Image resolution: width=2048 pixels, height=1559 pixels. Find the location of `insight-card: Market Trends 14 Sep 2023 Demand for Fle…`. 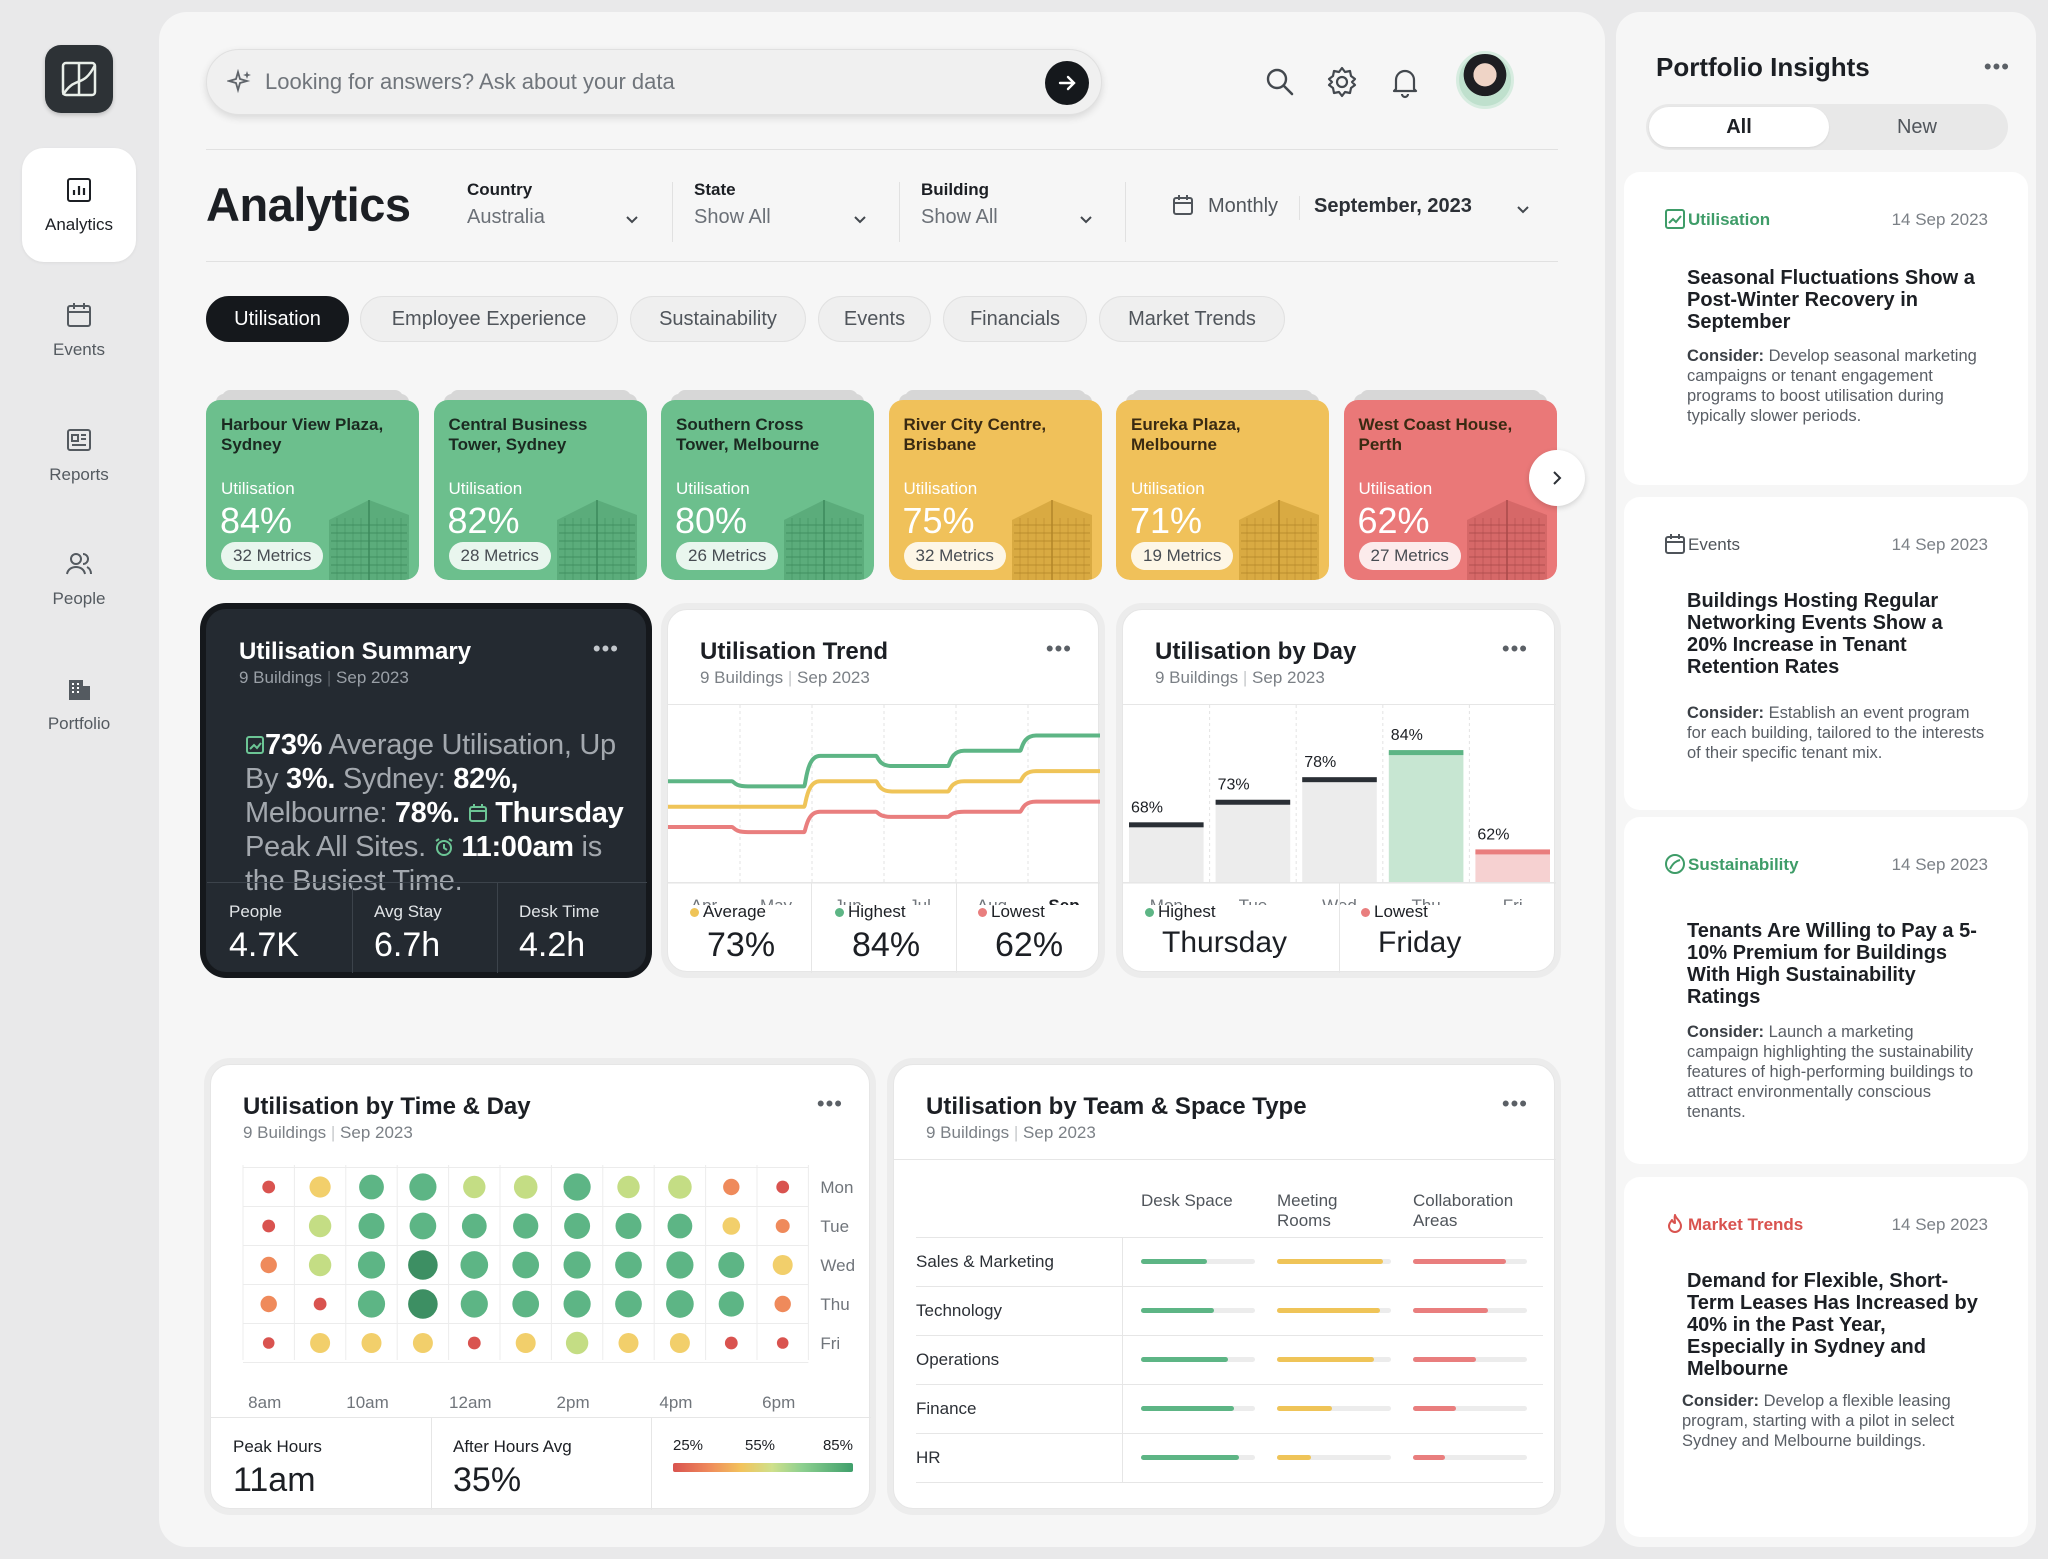

insight-card: Market Trends 14 Sep 2023 Demand for Fle… is located at coordinates (1826, 1357).